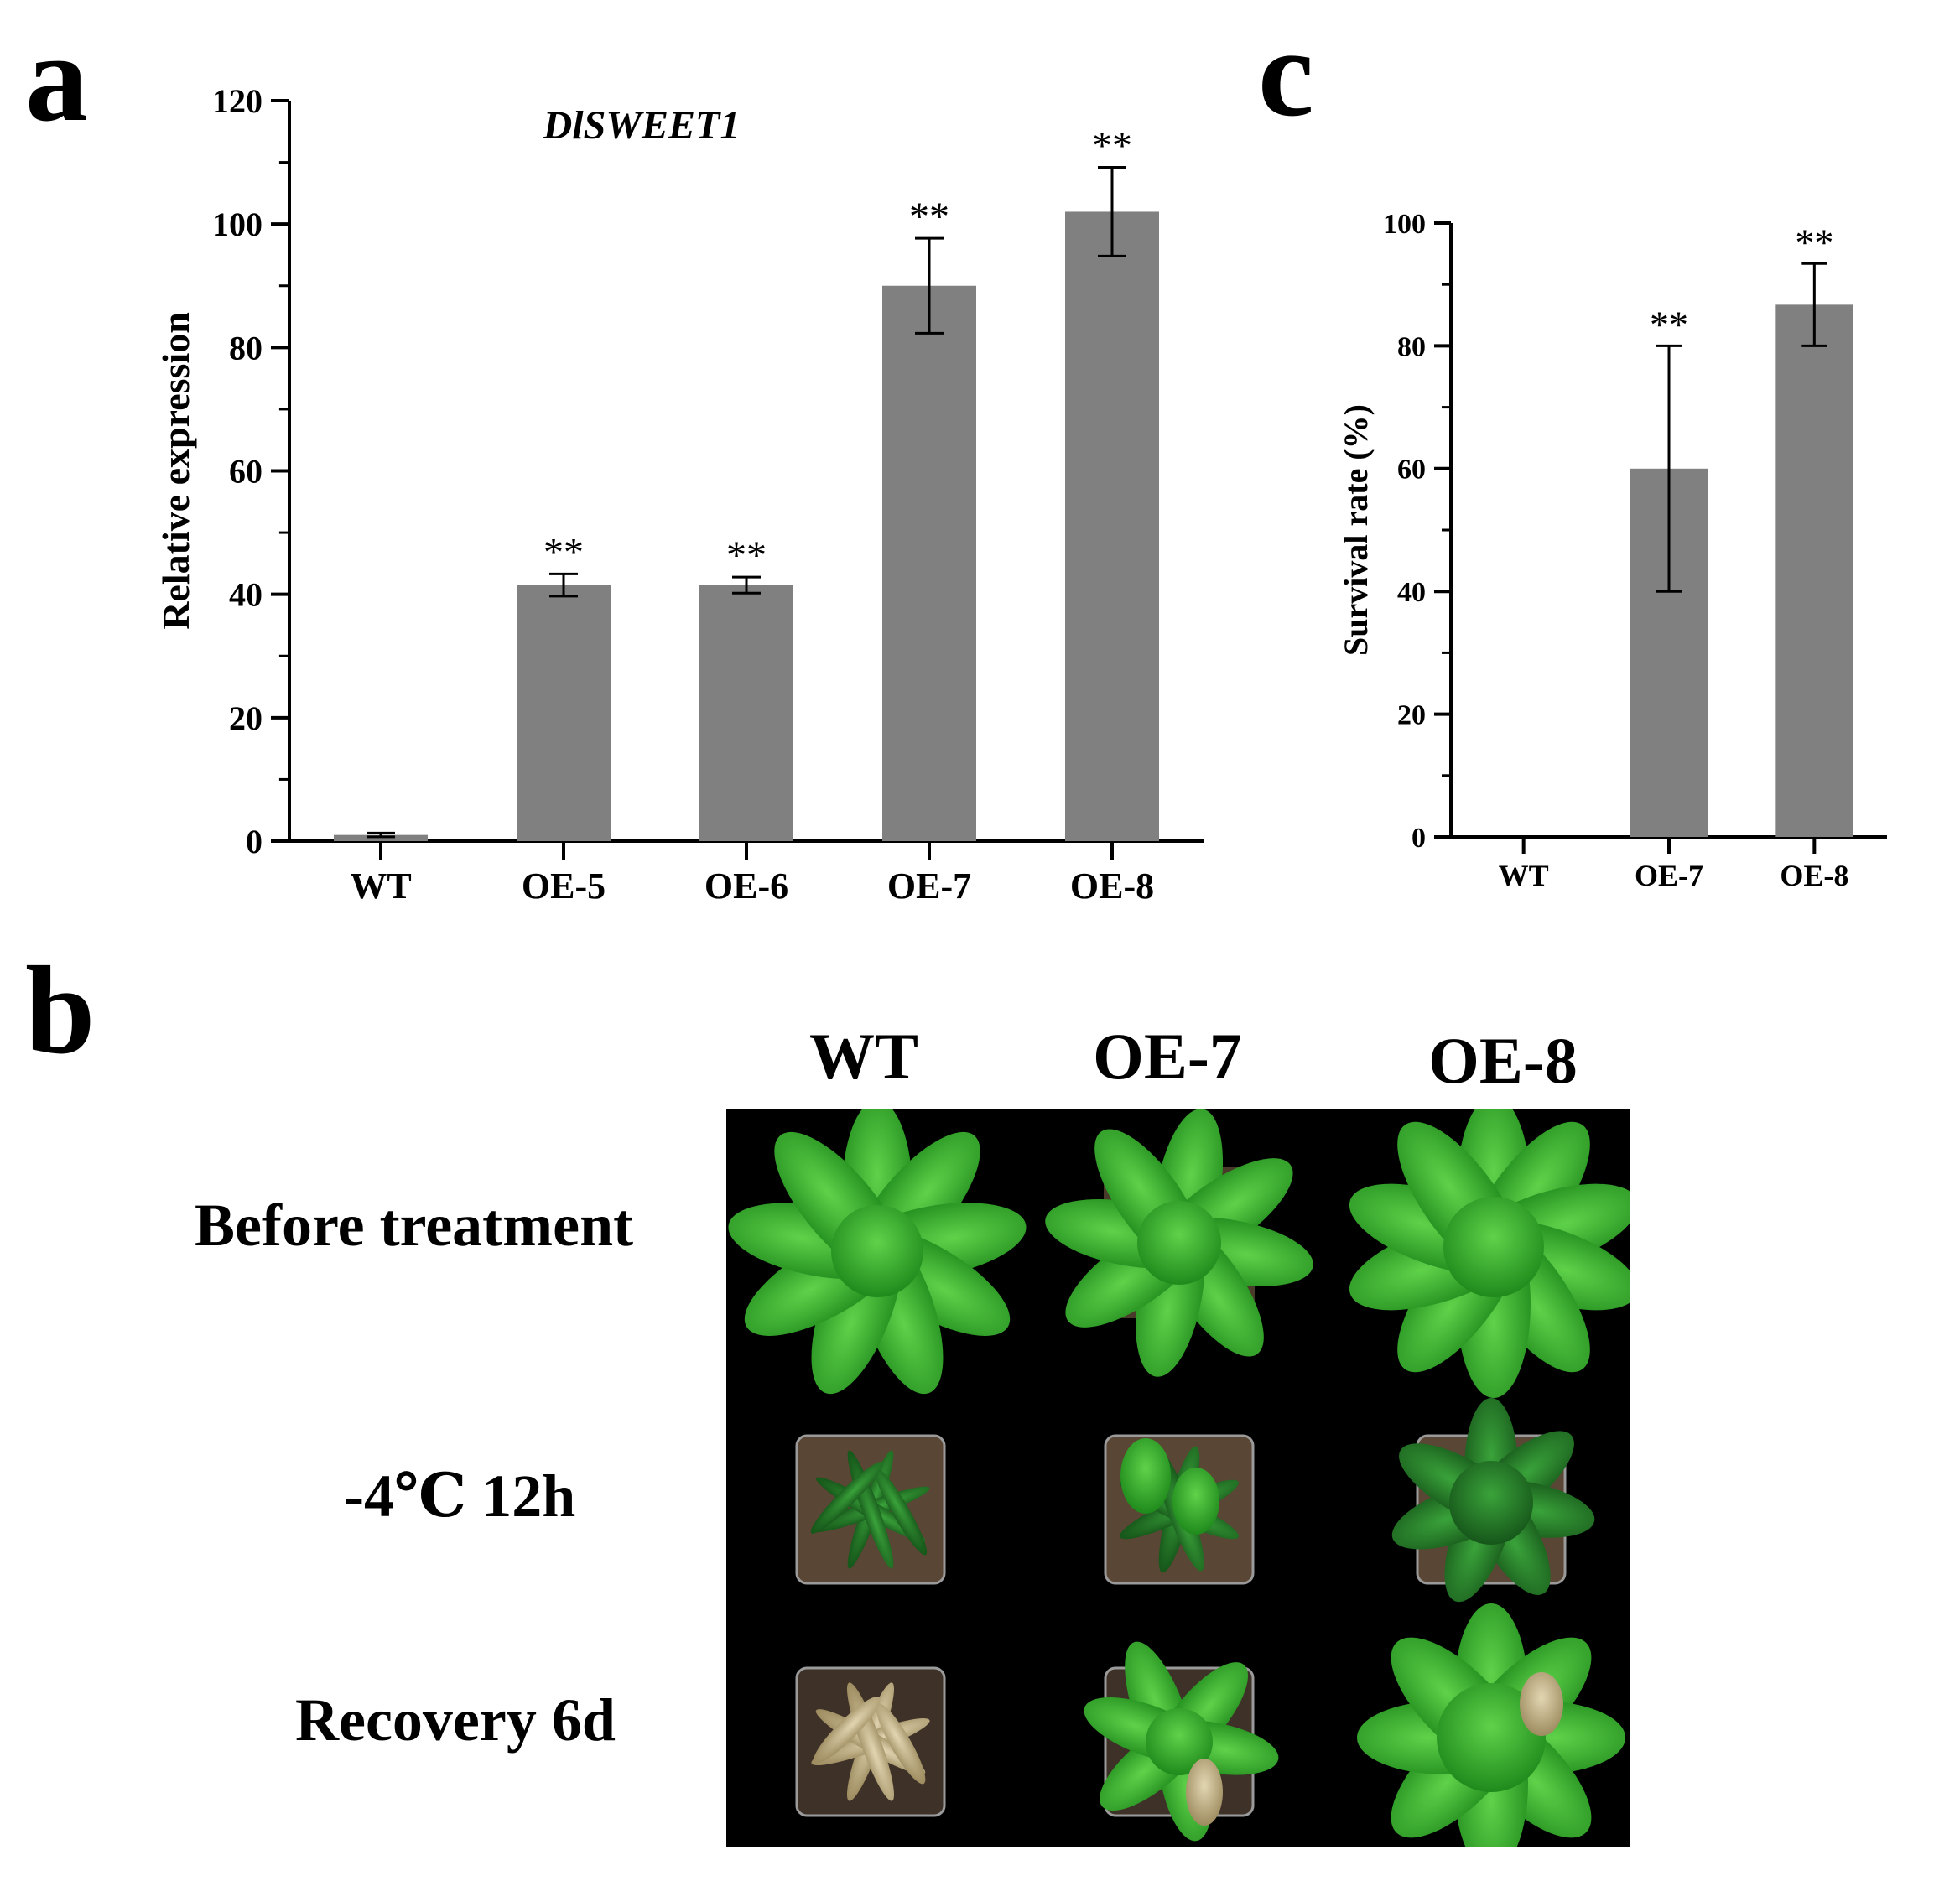 The width and height of the screenshot is (1960, 1881). Describe the element at coordinates (746, 886) in the screenshot. I see `x-tick-label-oe-6: OE-6` at that location.